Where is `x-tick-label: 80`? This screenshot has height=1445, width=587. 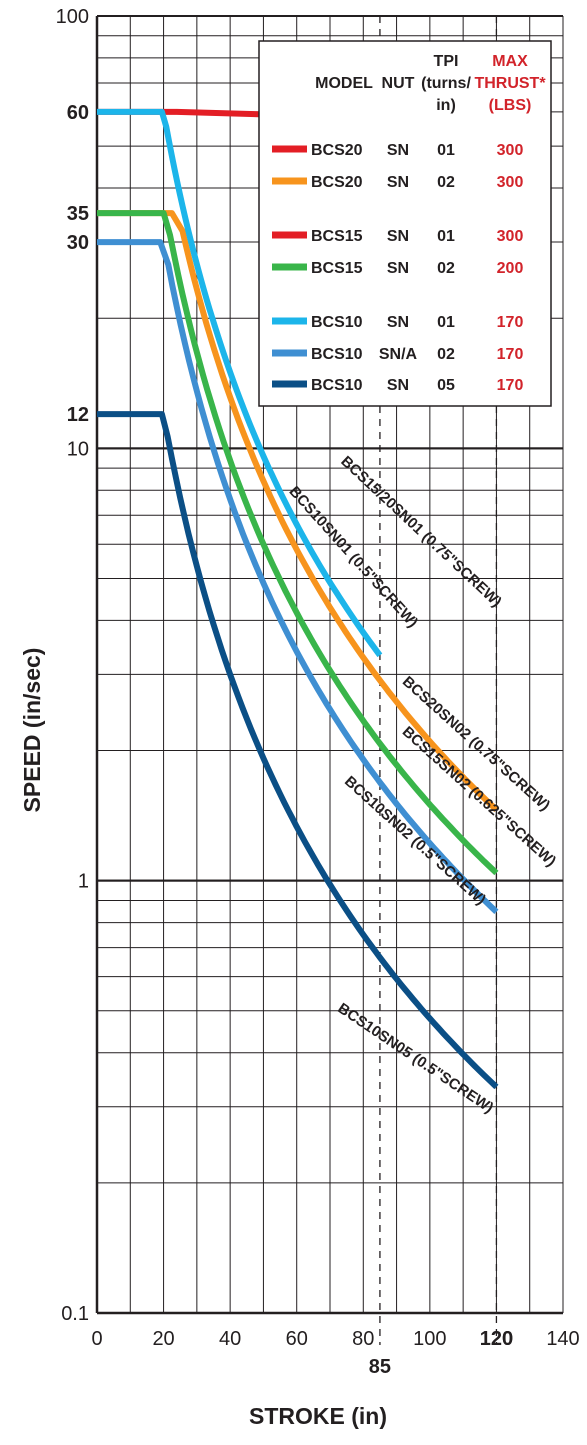 x-tick-label: 80 is located at coordinates (363, 1339).